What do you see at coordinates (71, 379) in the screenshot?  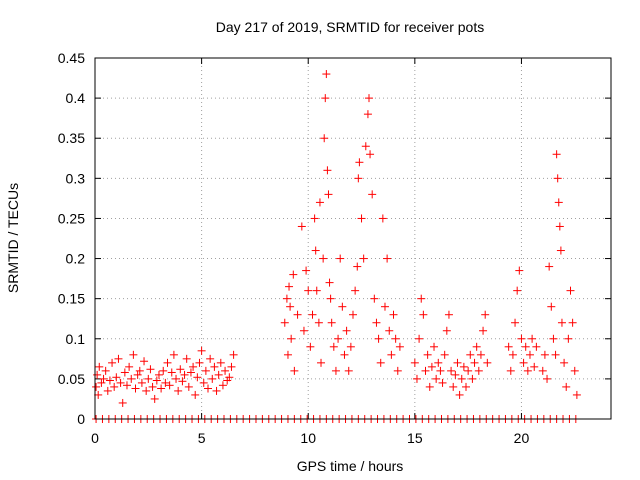 I see `y-tick-label: 0.05` at bounding box center [71, 379].